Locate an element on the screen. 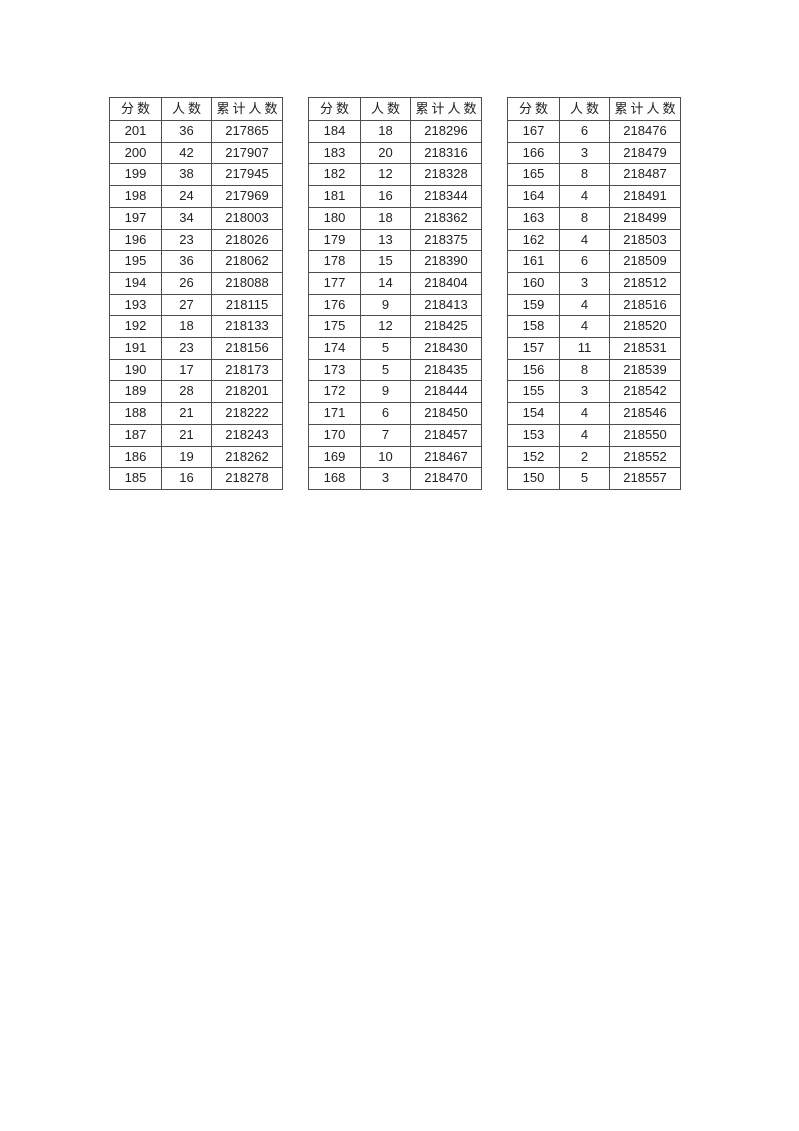 This screenshot has height=1131, width=799. score-cell: 153 is located at coordinates (533, 435).